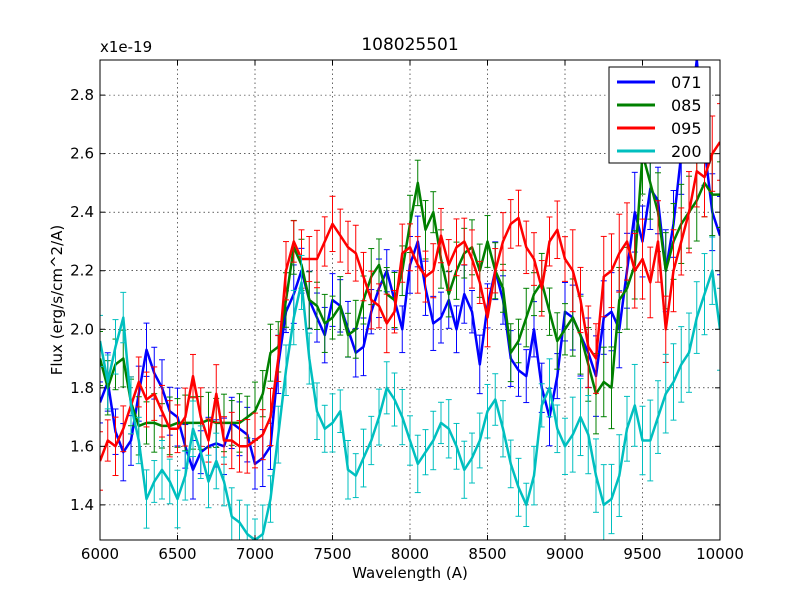  What do you see at coordinates (487, 554) in the screenshot?
I see `x-tick-label: 8500` at bounding box center [487, 554].